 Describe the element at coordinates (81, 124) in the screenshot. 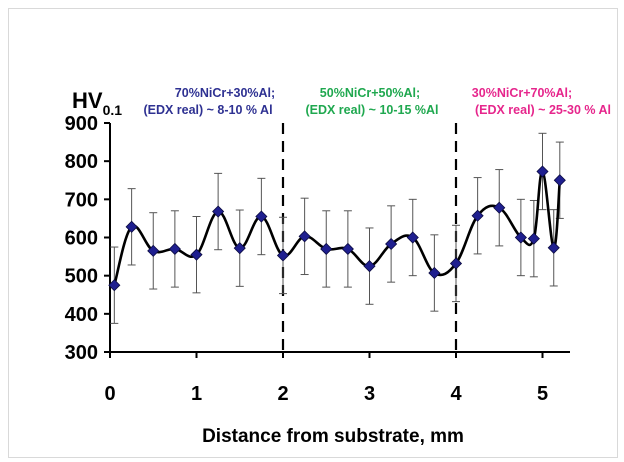

I see `y-tick-label: 900` at that location.